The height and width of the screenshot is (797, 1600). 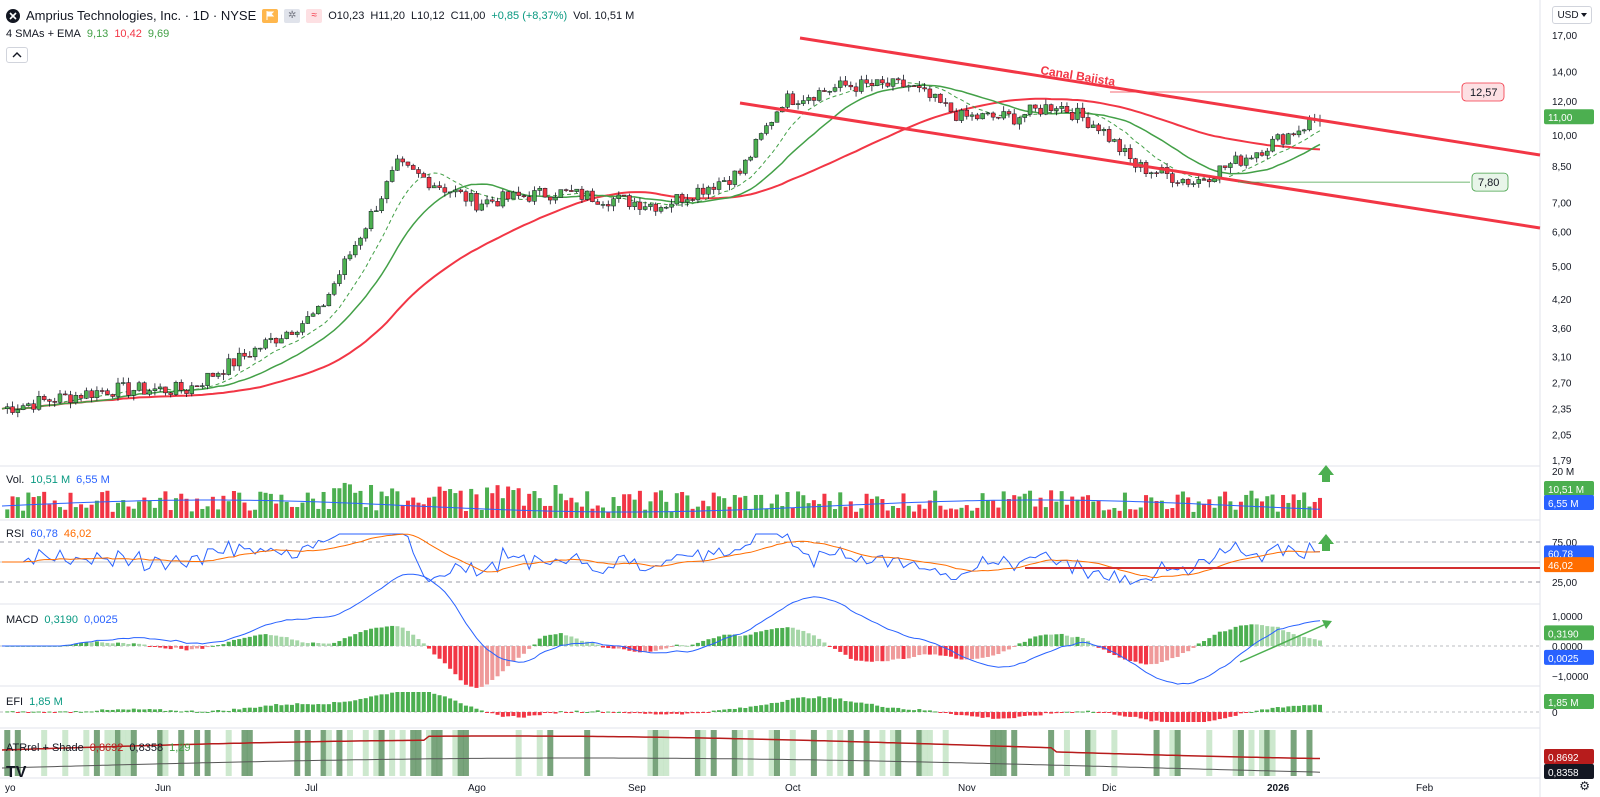 I want to click on sma-value-3: 9,69, so click(x=158, y=34).